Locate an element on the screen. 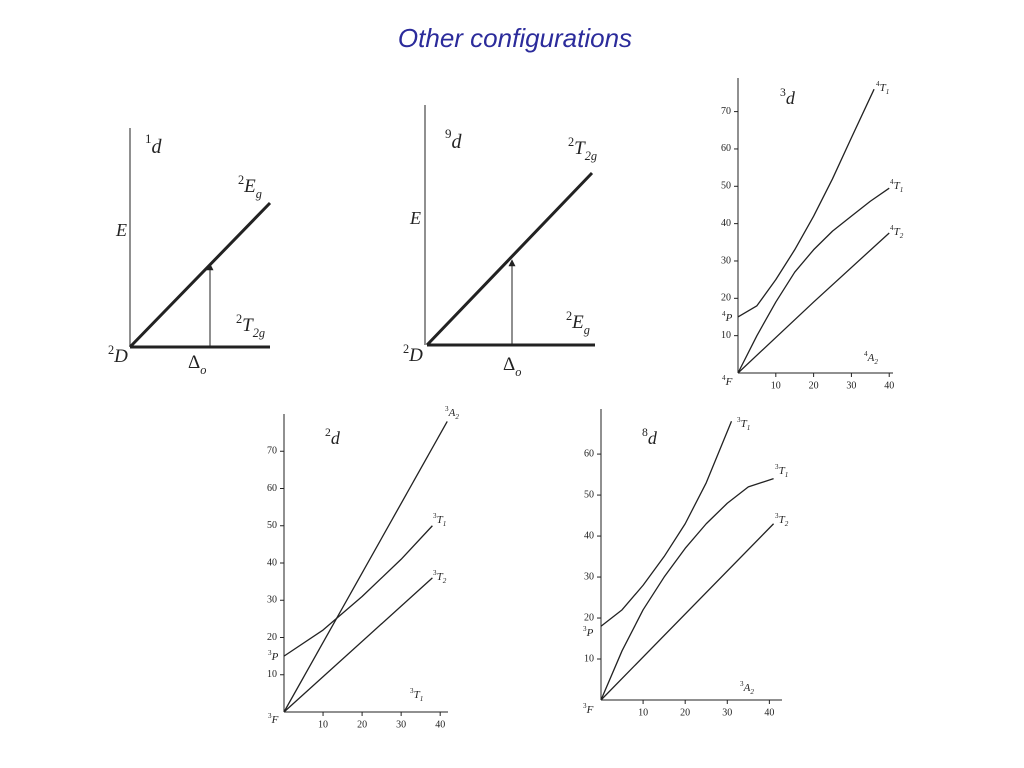  term-label: 3T2 is located at coordinates (782, 520).